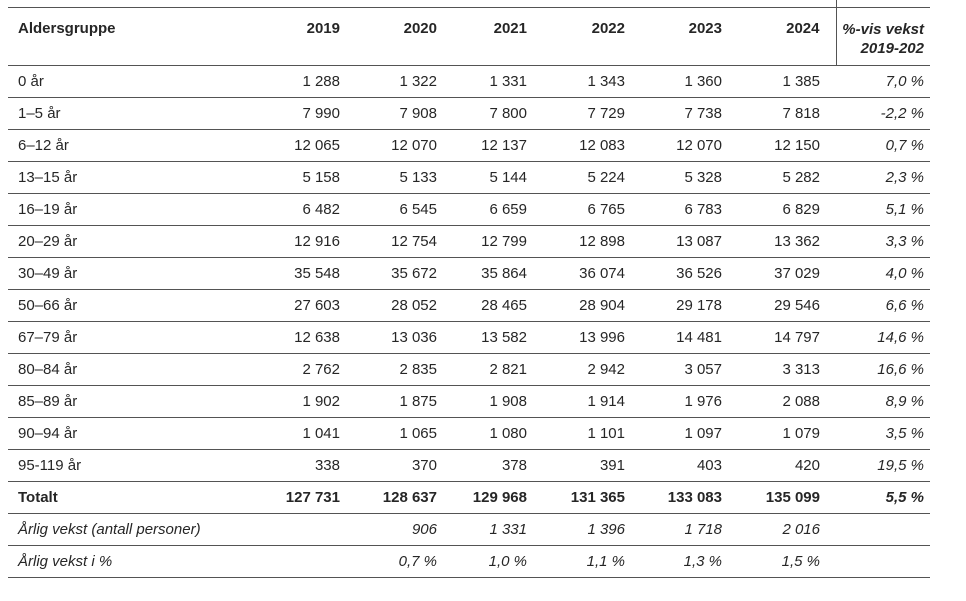 The image size is (966, 601). What do you see at coordinates (499, 497) in the screenshot?
I see `value-cell: 129 968` at bounding box center [499, 497].